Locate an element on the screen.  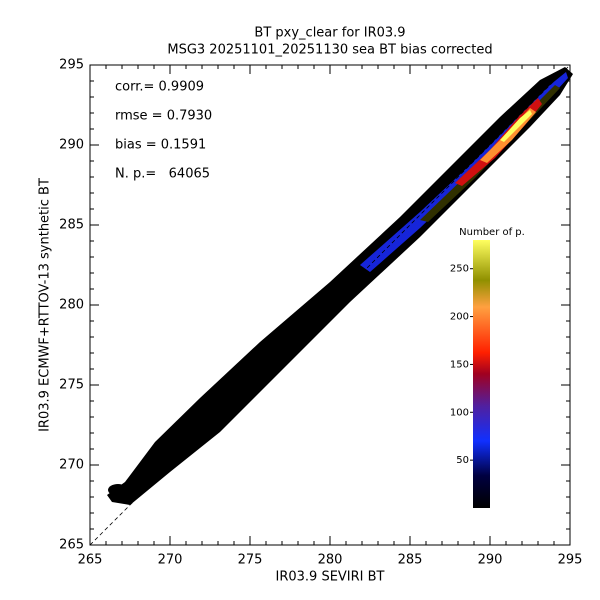
colorbar-tick-label: 150 is located at coordinates (459, 364).